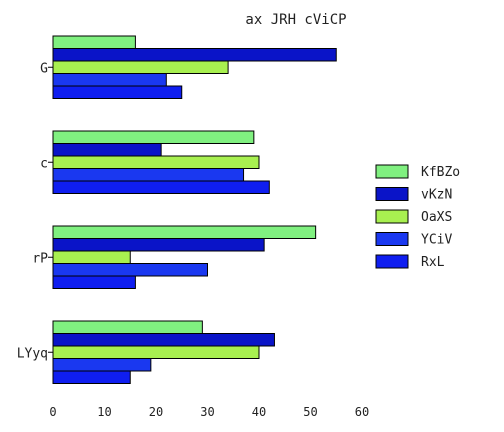  I want to click on bar-rP-RxL, so click(94, 282).